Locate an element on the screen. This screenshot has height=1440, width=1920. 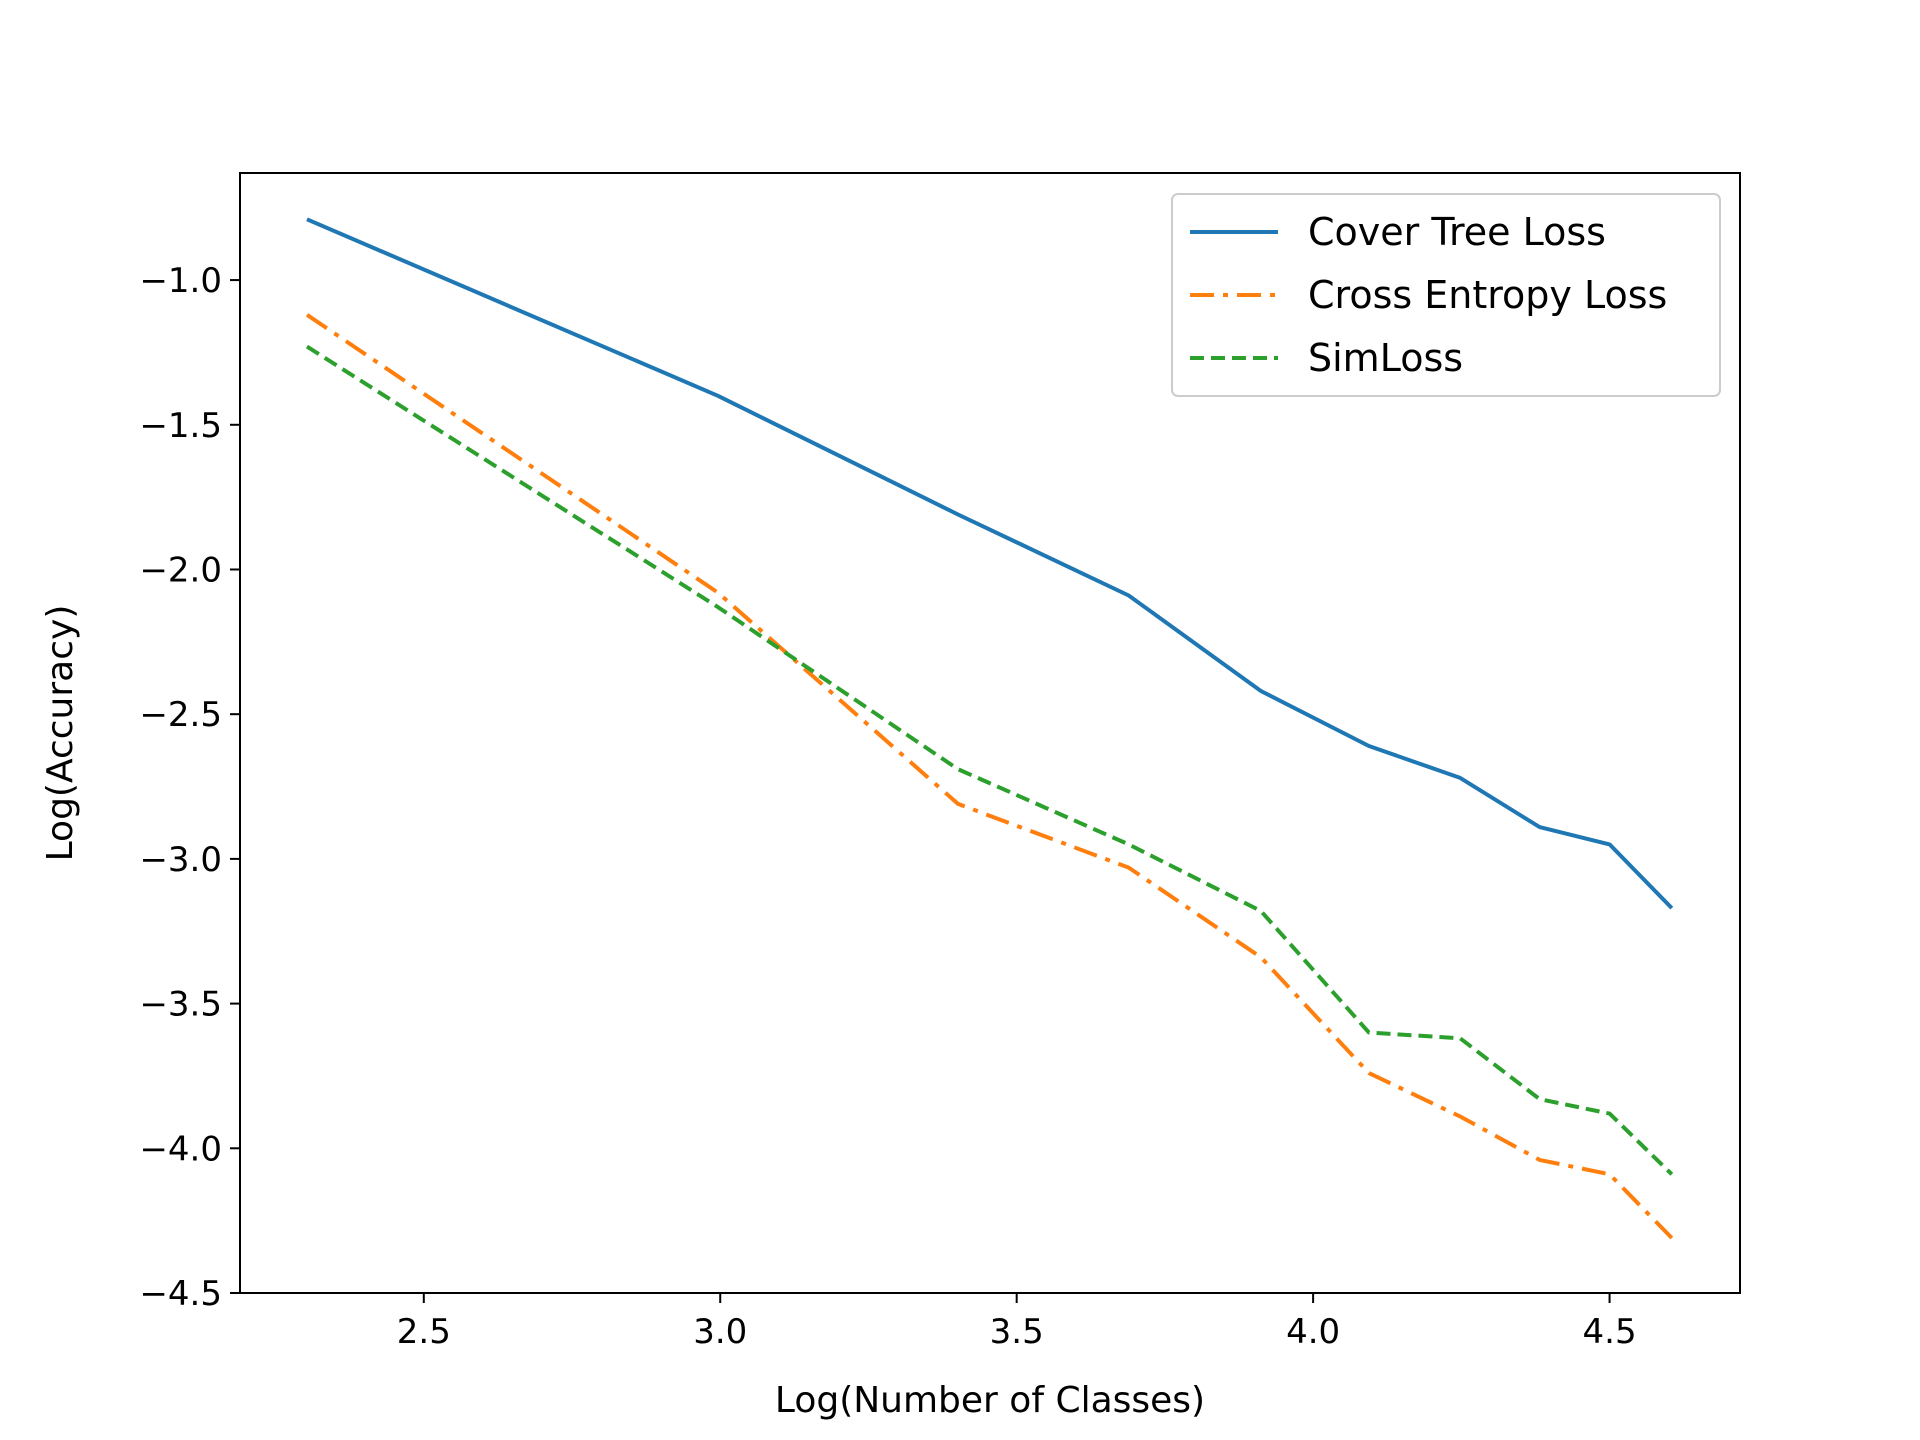
legend-entries: Cover Tree Loss Cross Entropy Loss SimLoss is located at coordinates (1428, 295).